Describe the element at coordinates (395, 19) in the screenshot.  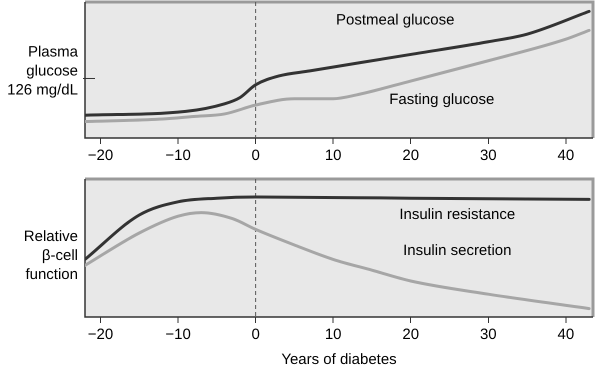
I see `series-label: Postmeal glucose` at that location.